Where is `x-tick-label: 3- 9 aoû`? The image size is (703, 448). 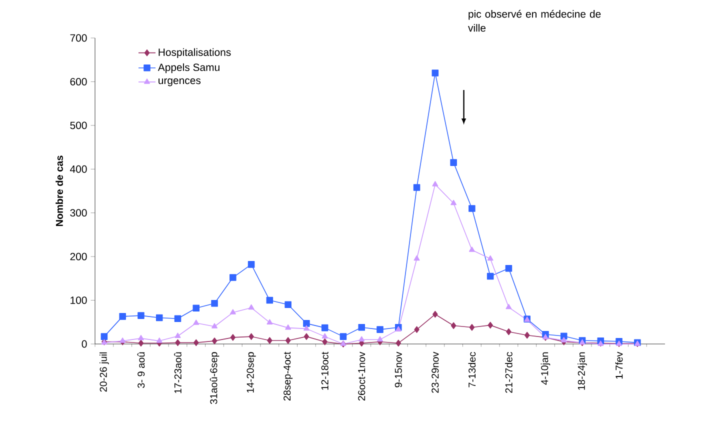
x-tick-label: 3- 9 aoû is located at coordinates (141, 370).